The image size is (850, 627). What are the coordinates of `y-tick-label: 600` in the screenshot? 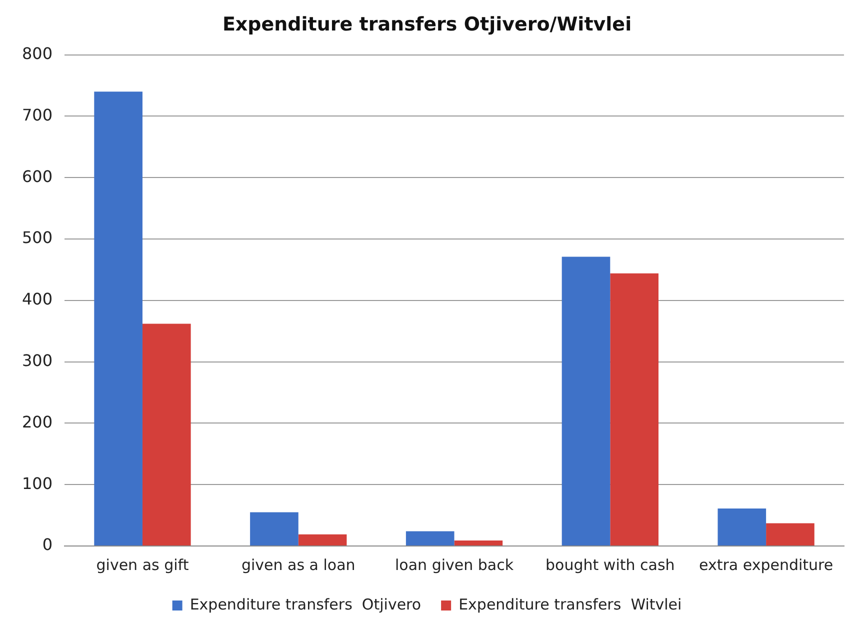 It's located at (37, 176).